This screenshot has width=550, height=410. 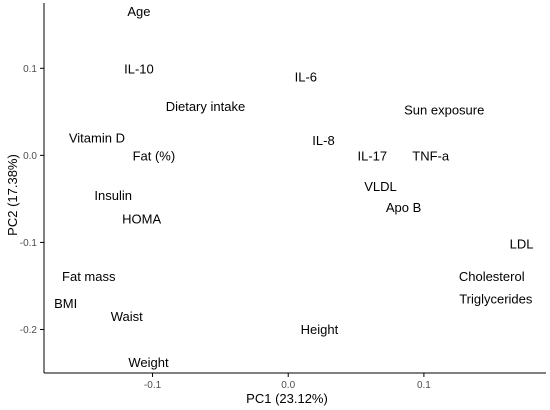 I want to click on x-tick-label: -0.1, so click(x=153, y=385).